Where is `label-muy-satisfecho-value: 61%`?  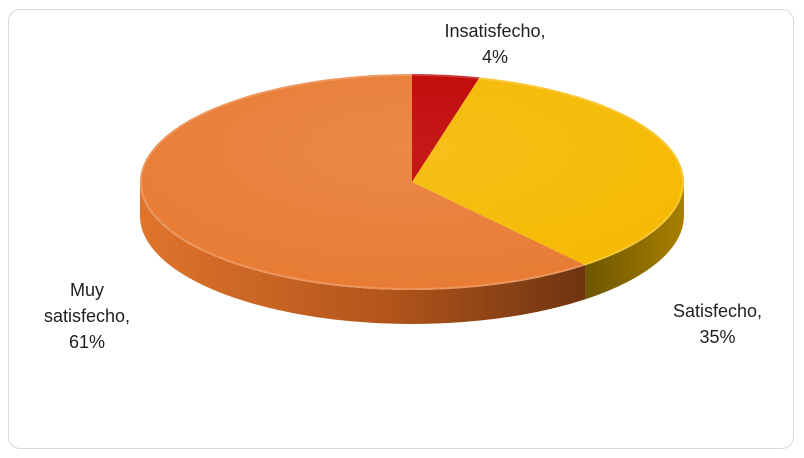
label-muy-satisfecho-value: 61% is located at coordinates (87, 342).